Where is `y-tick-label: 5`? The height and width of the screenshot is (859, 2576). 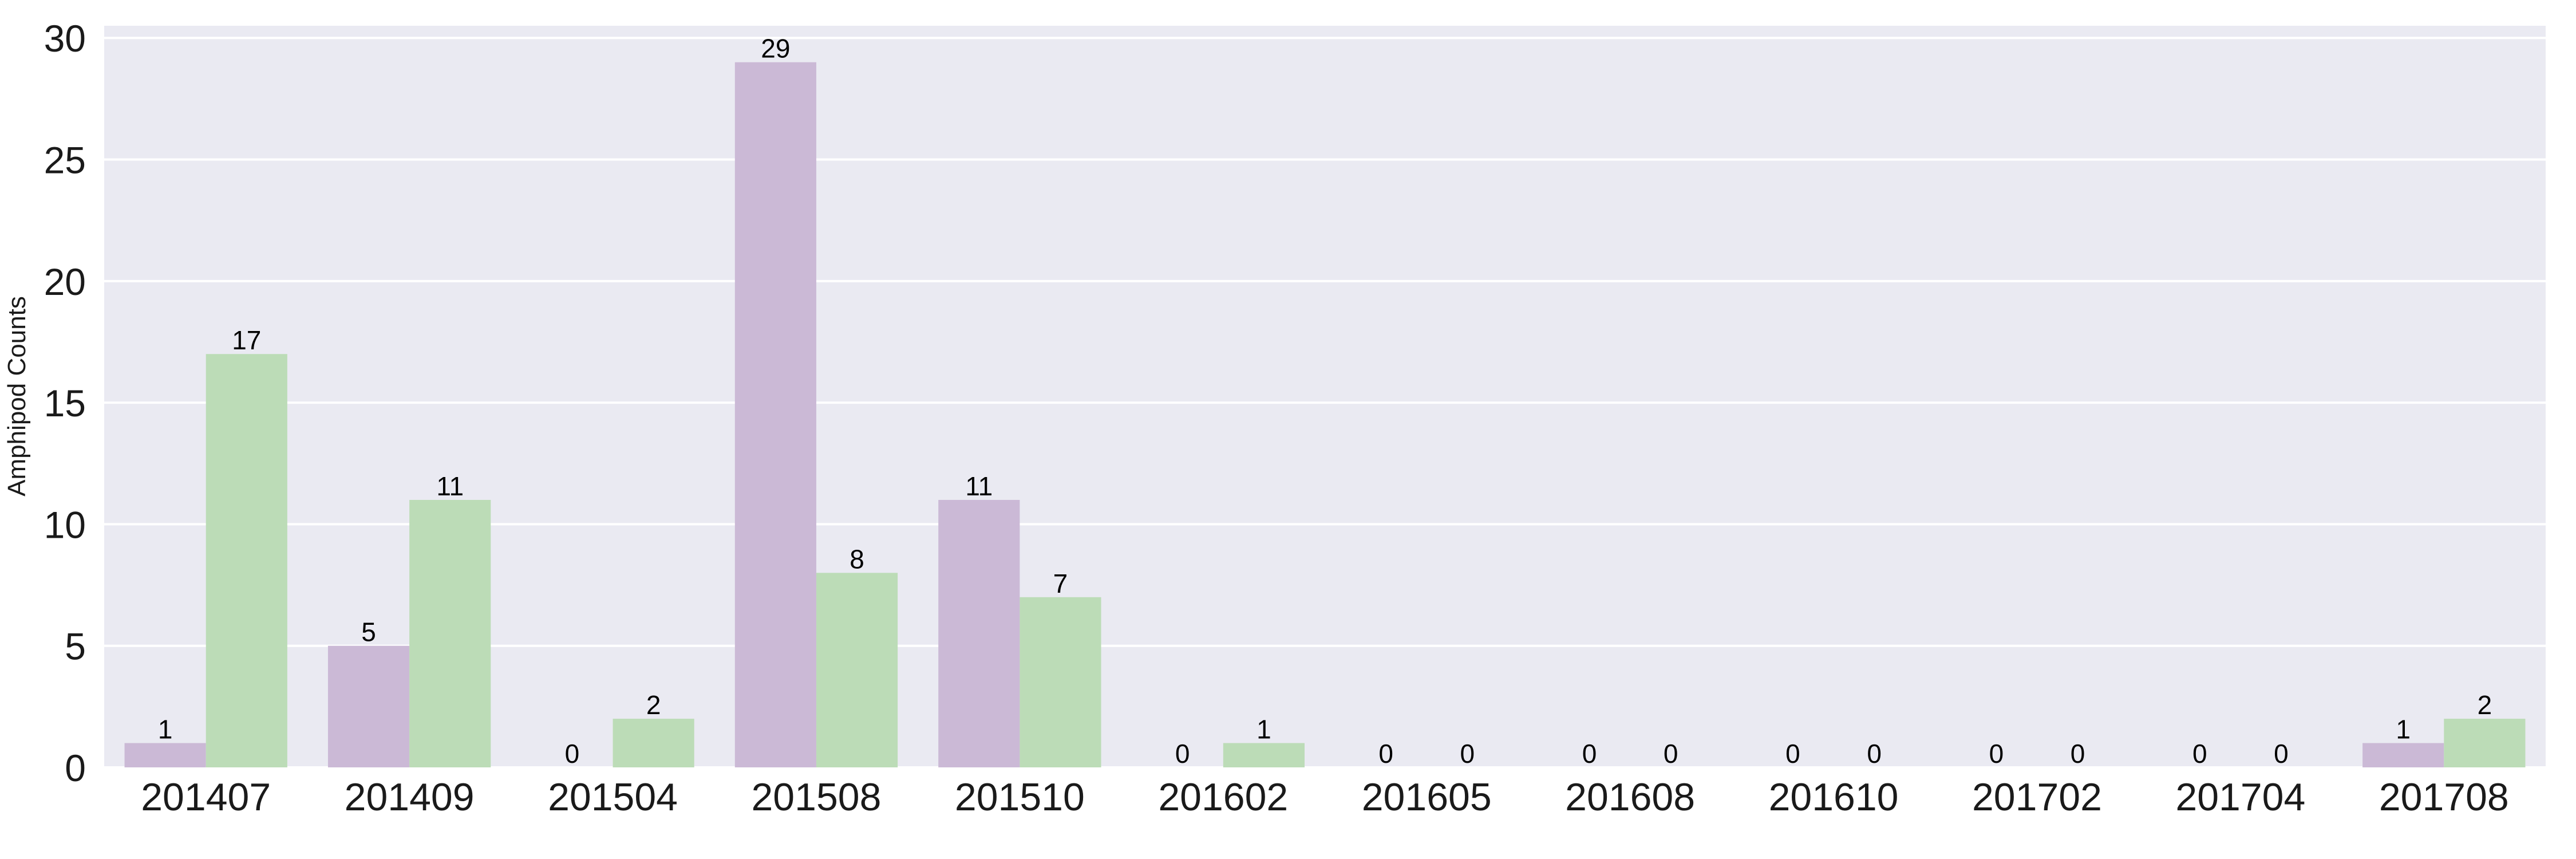 y-tick-label: 5 is located at coordinates (75, 647).